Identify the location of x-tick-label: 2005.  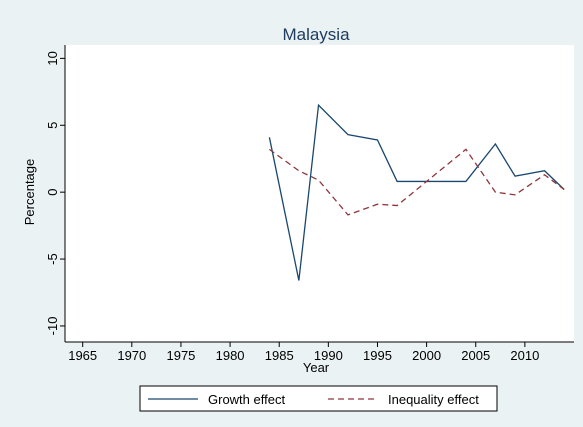
(475, 355).